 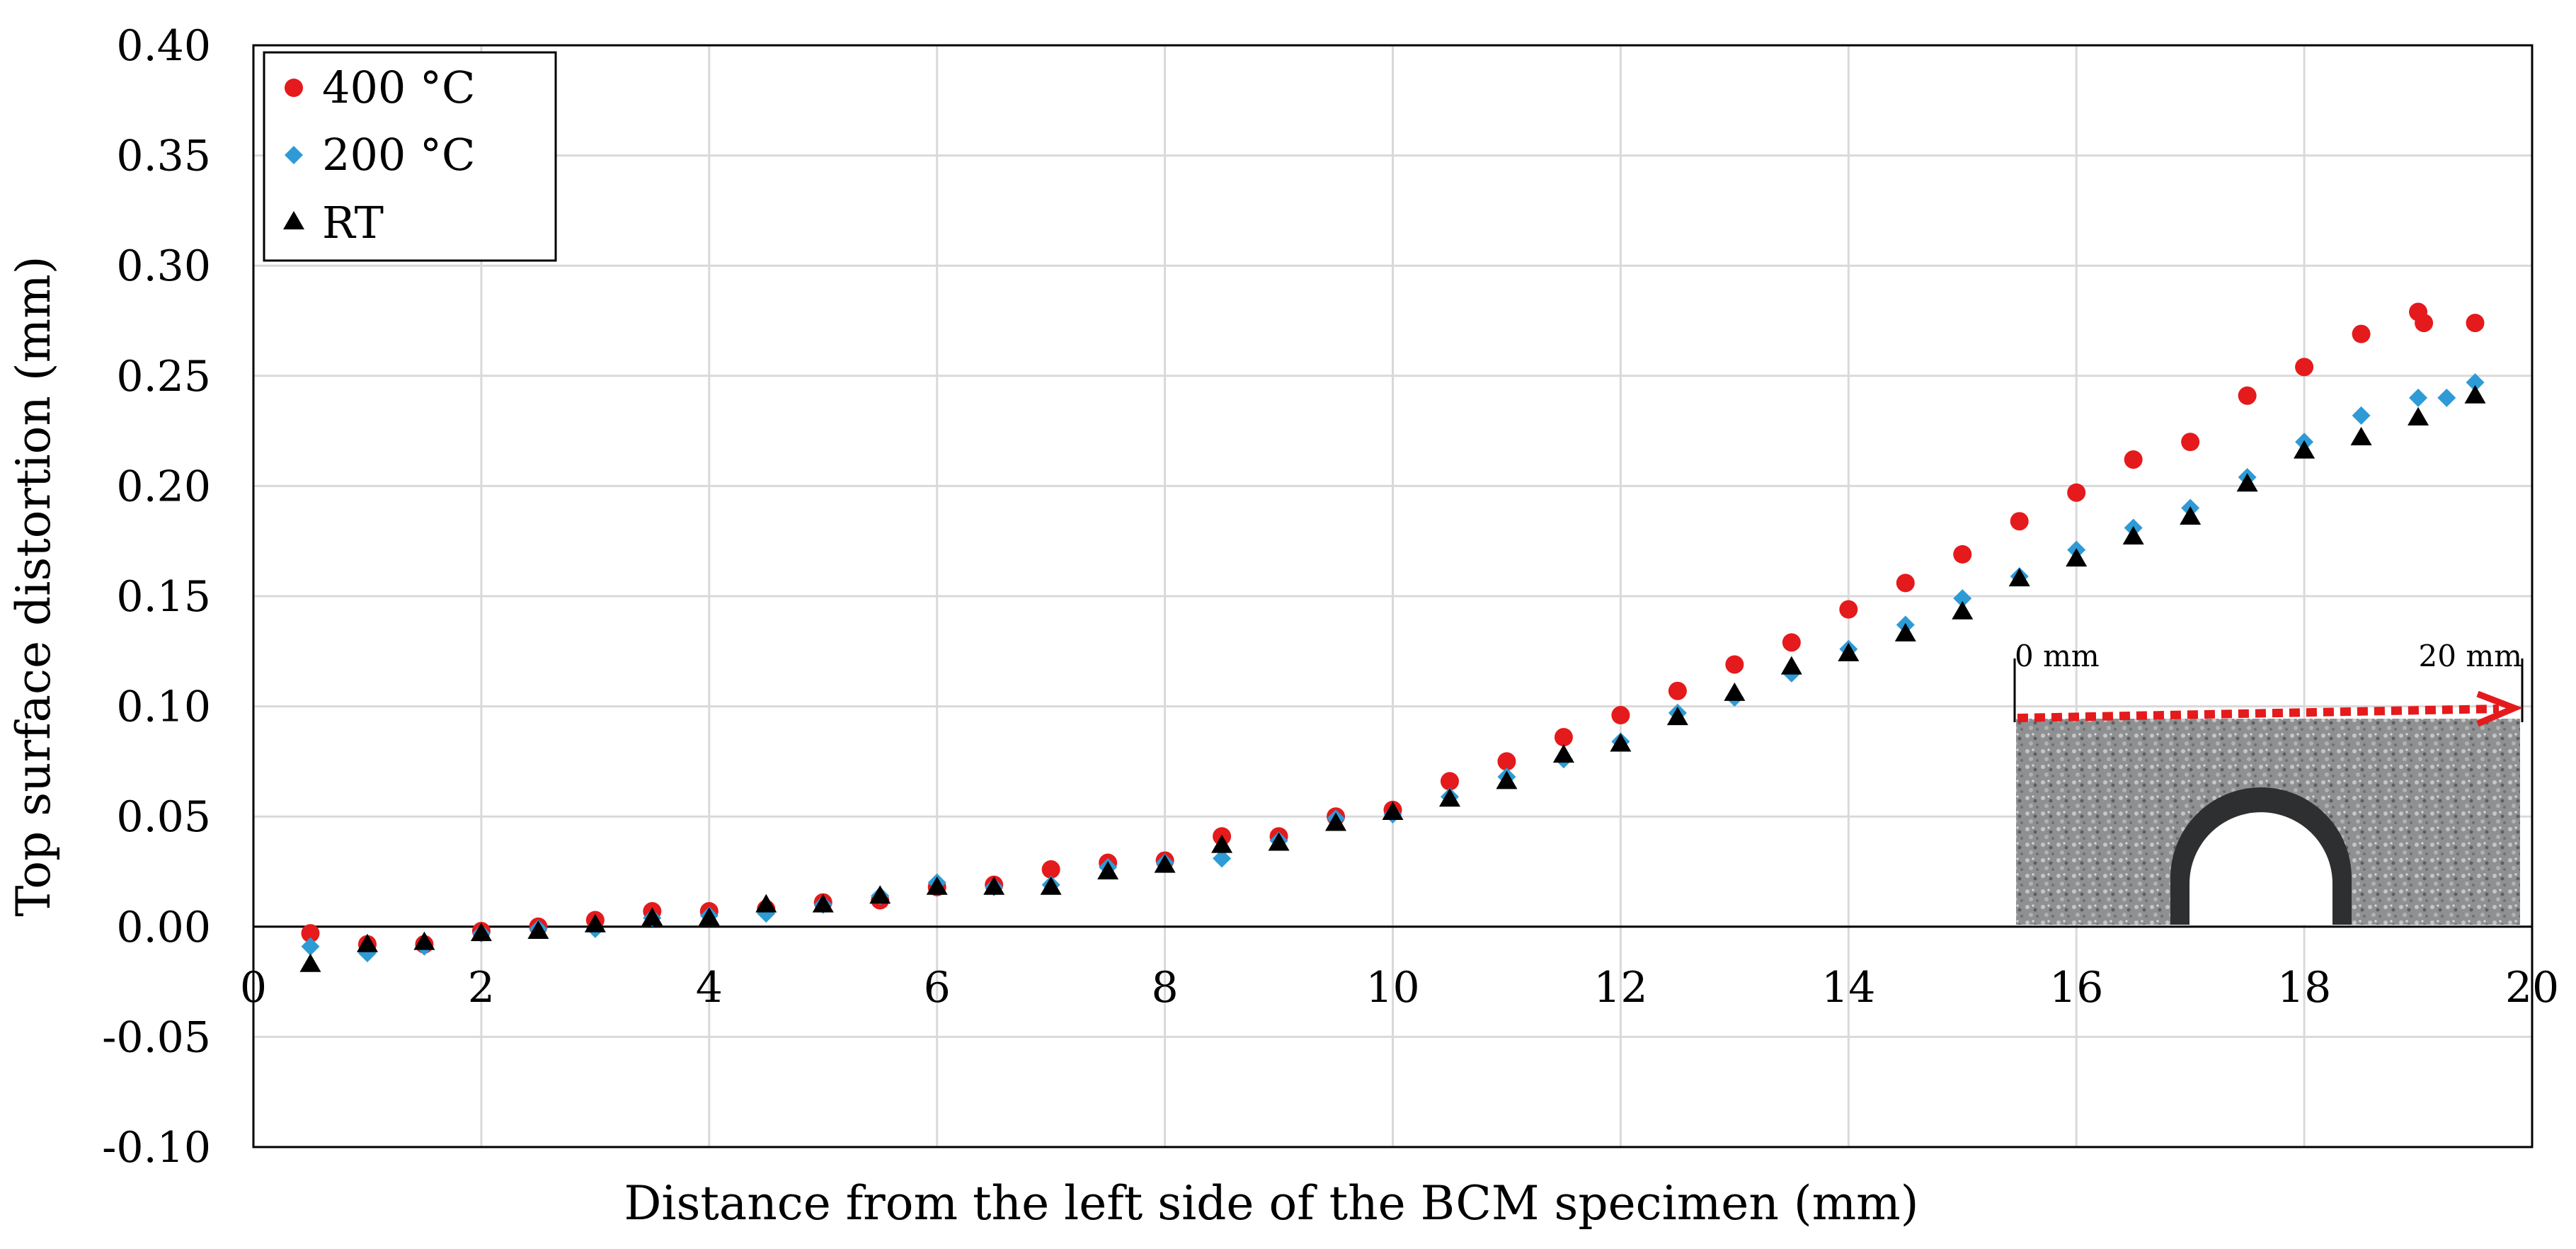 I want to click on specimen-arch-opening, so click(x=2260, y=868).